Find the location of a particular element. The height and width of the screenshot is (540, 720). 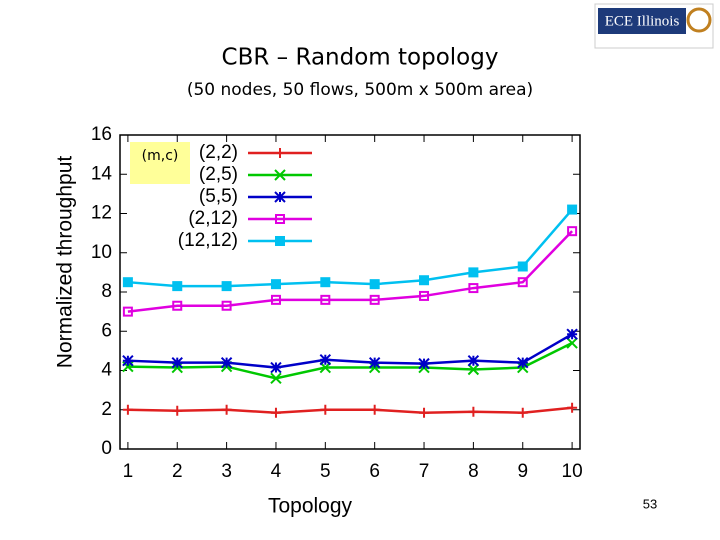

x-axis-label: Topology is located at coordinates (310, 506).